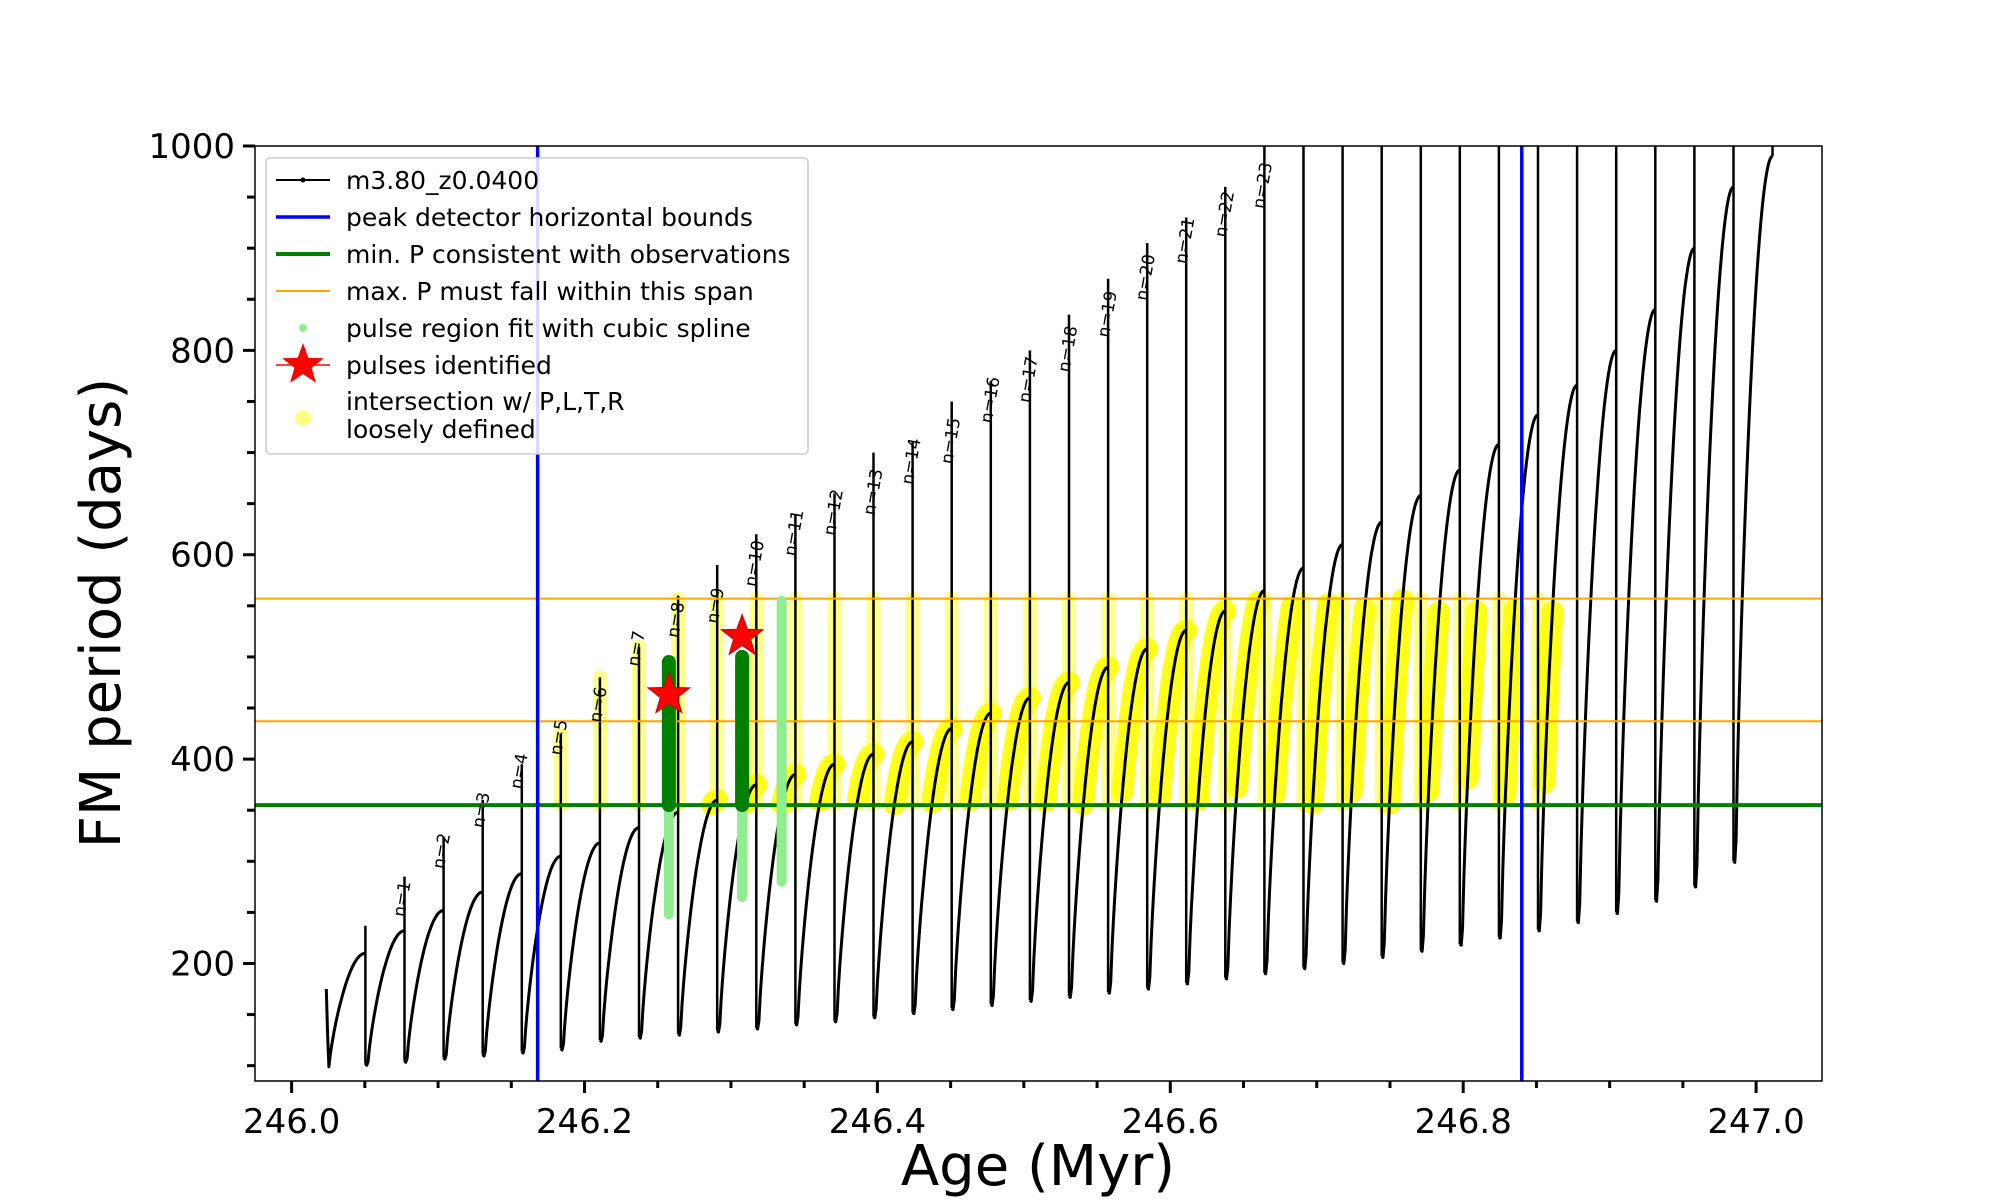 The image size is (2000, 1200). Describe the element at coordinates (874, 491) in the screenshot. I see `pulse-number-label: n=13` at that location.